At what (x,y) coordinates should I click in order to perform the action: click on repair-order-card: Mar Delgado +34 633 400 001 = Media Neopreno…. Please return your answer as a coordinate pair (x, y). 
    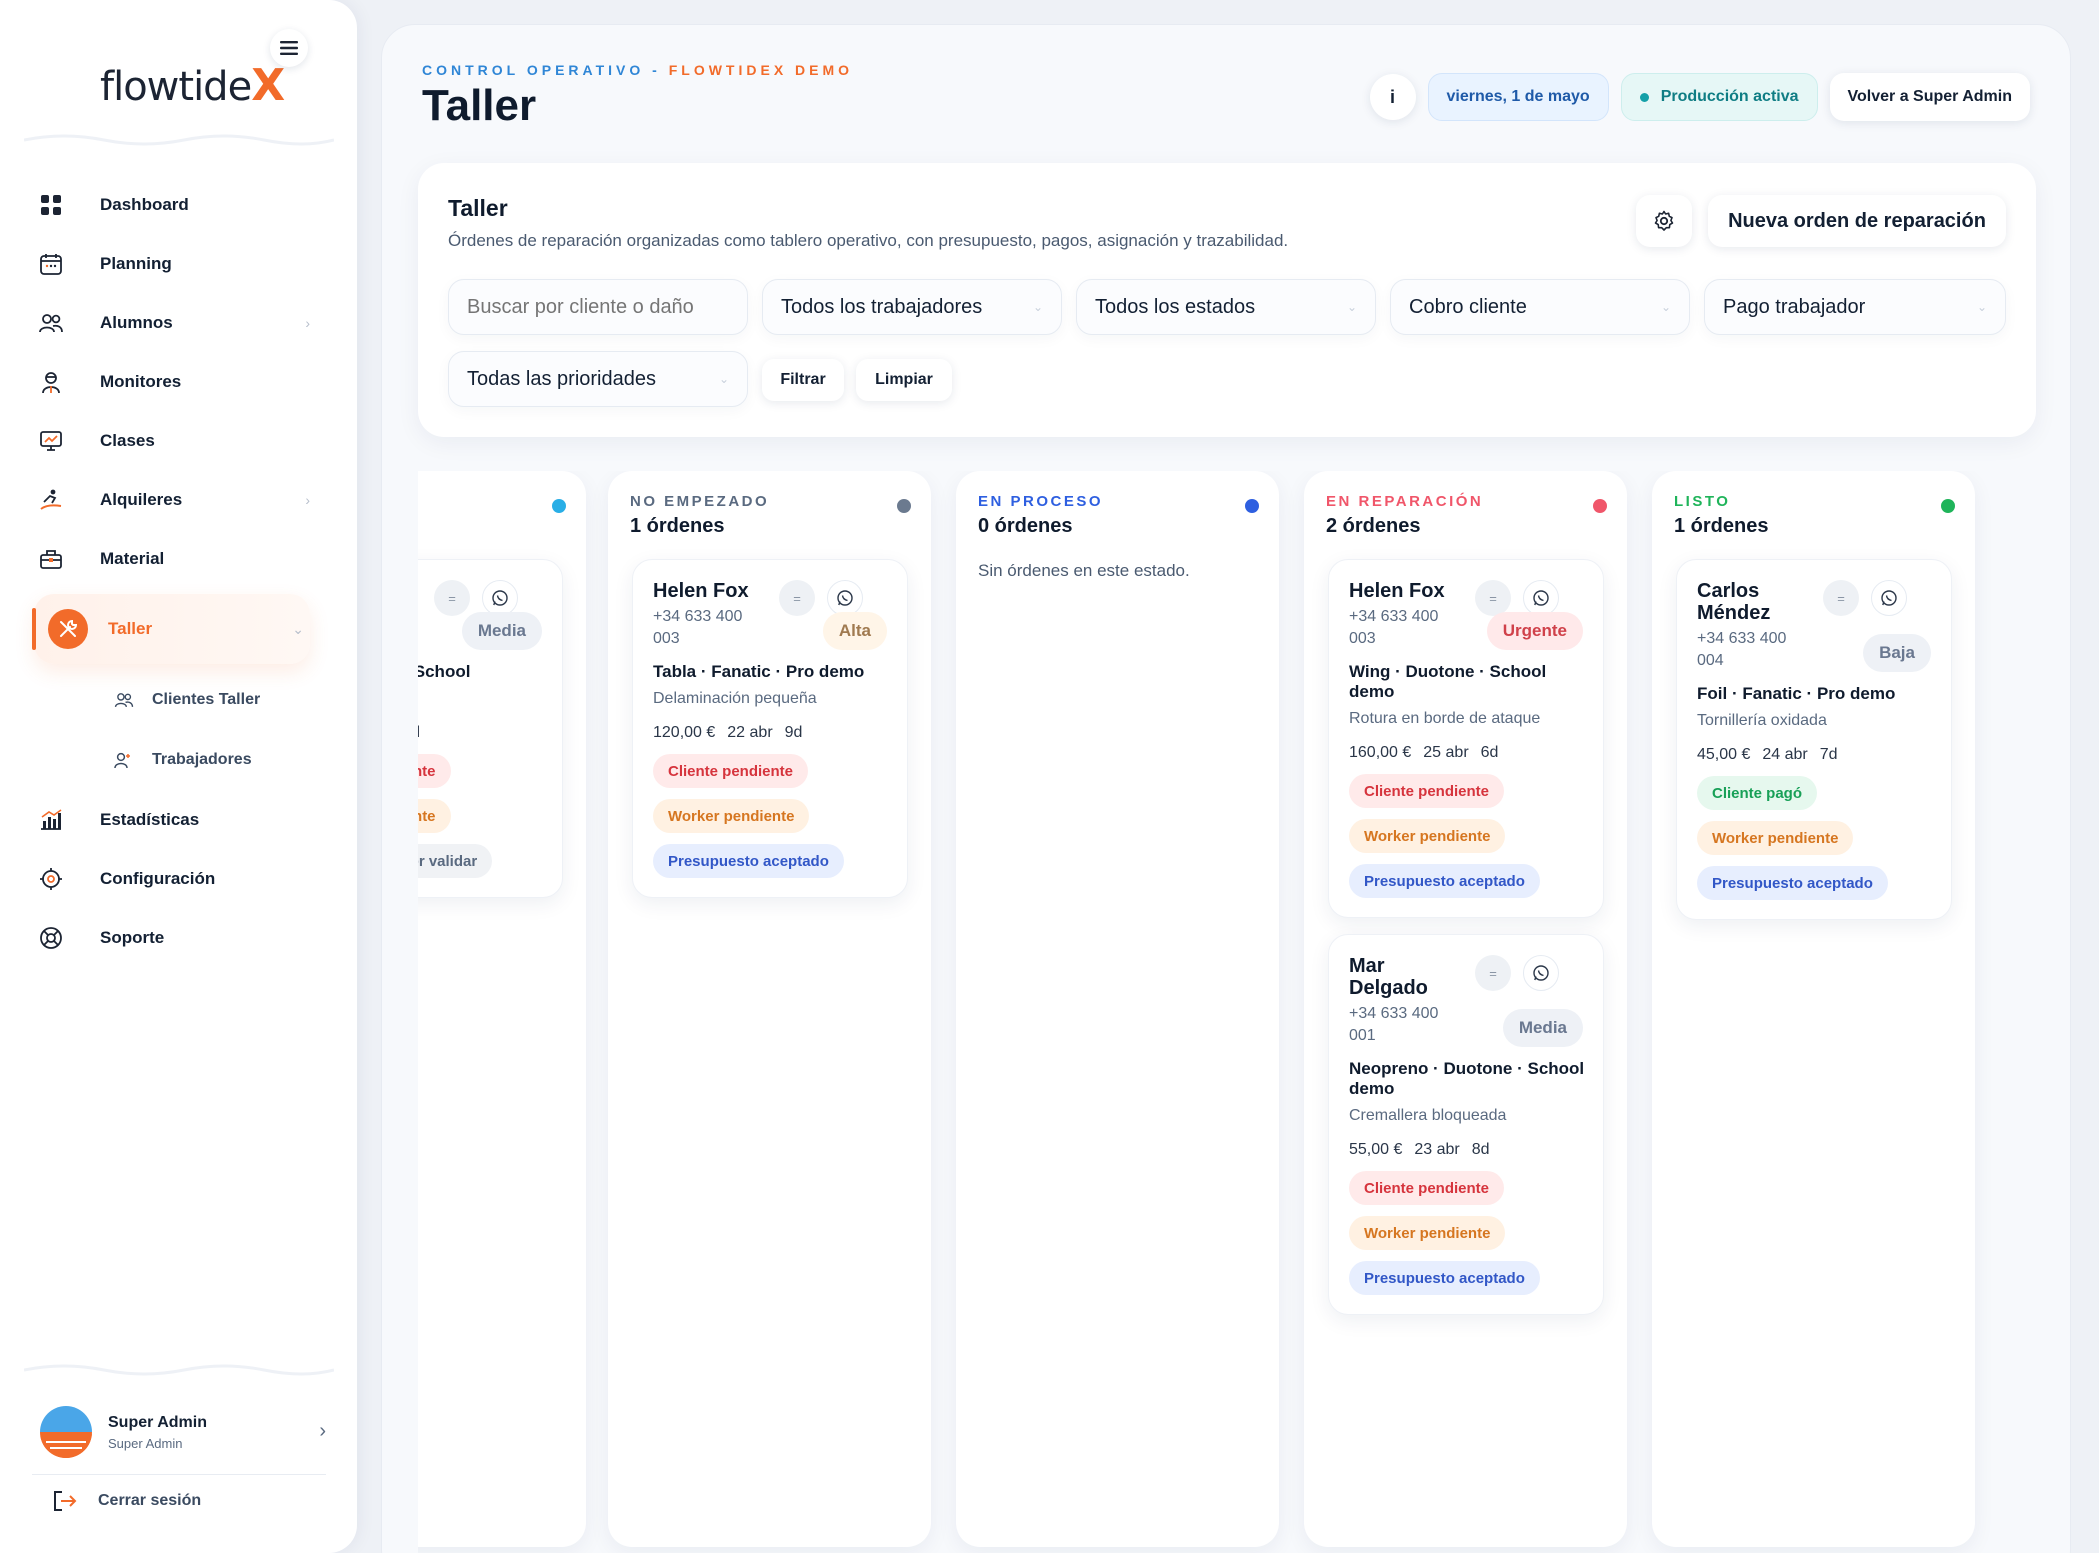
    Looking at the image, I should click on (1466, 1124).